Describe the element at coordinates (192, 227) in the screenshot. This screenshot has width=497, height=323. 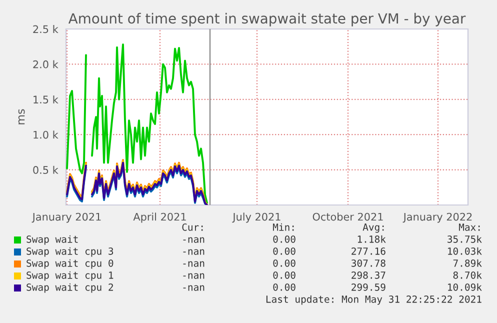
I see `text: Cur:` at that location.